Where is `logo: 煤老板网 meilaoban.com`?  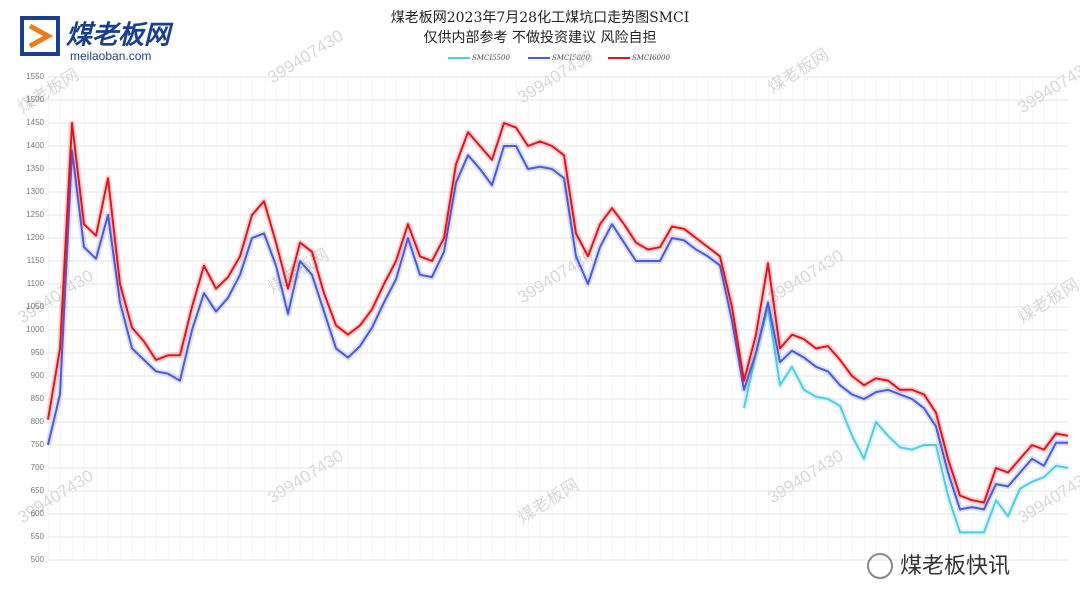
logo: 煤老板网 meilaoban.com is located at coordinates (97, 39).